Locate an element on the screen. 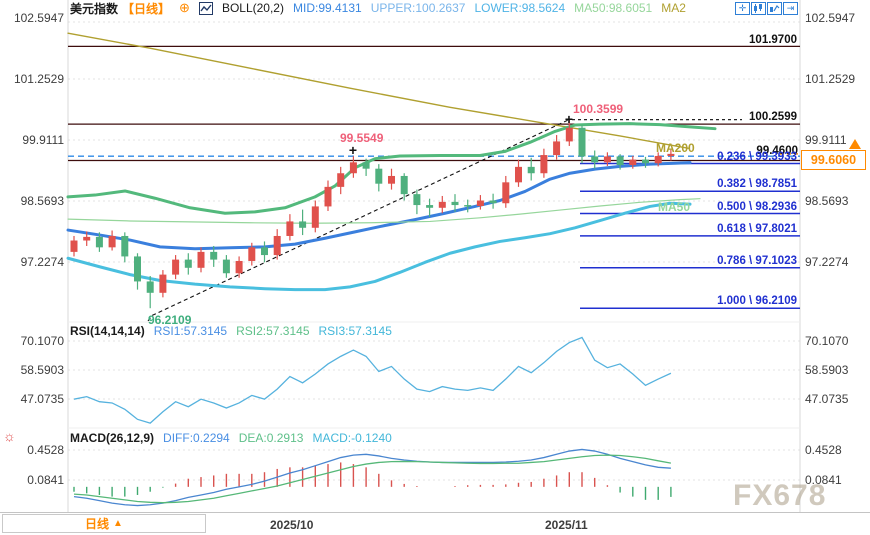 The image size is (870, 535). boll-mid-value: MID:99.4131 is located at coordinates (327, 8).